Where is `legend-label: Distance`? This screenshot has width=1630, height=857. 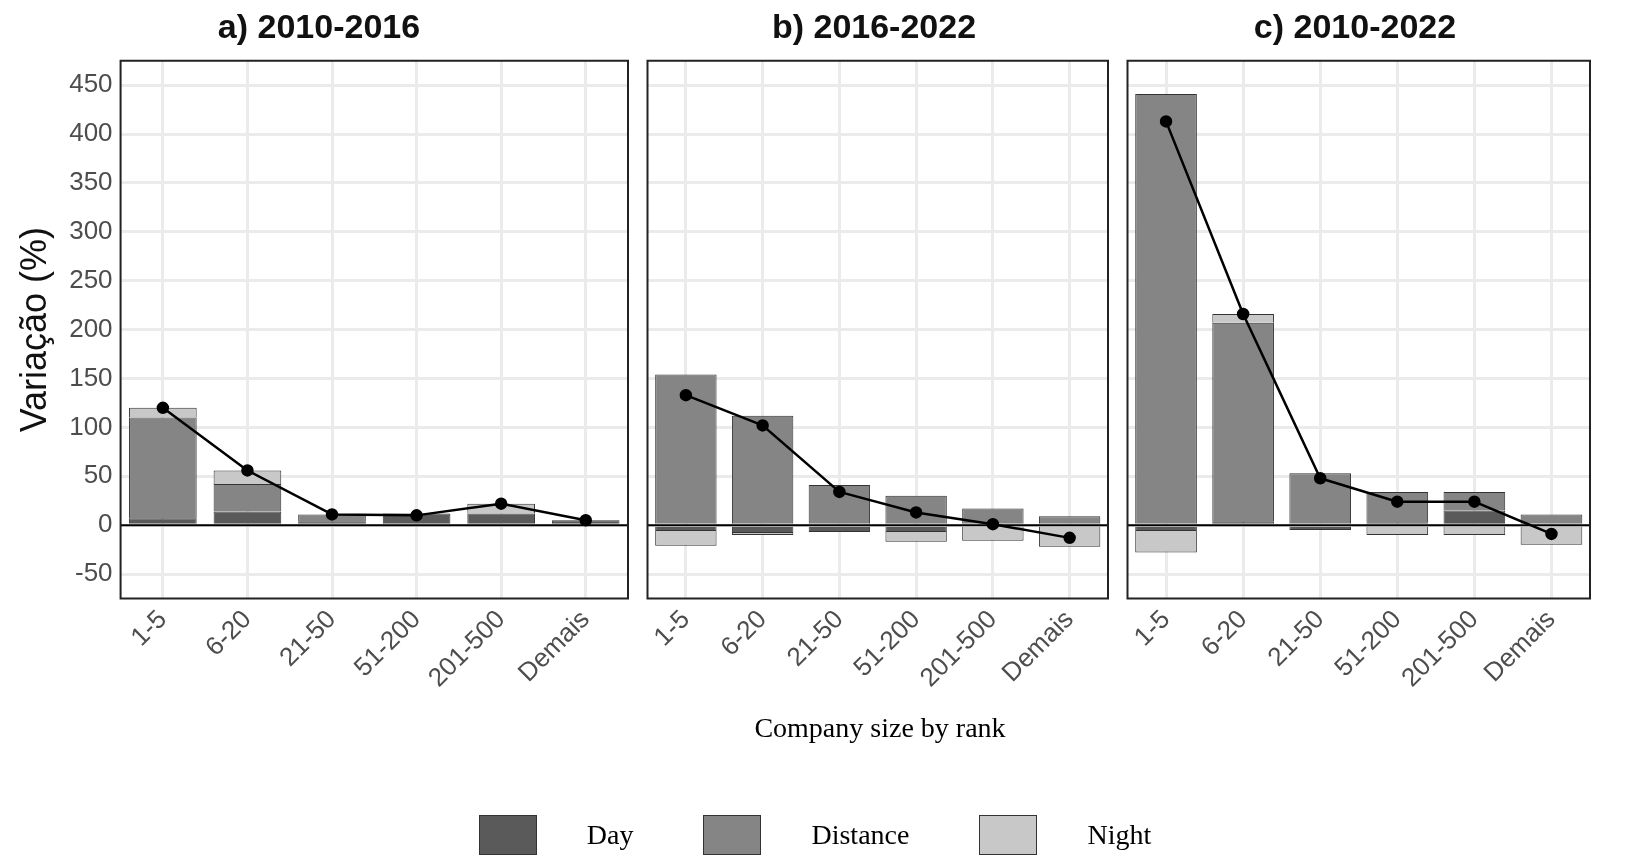 legend-label: Distance is located at coordinates (860, 835).